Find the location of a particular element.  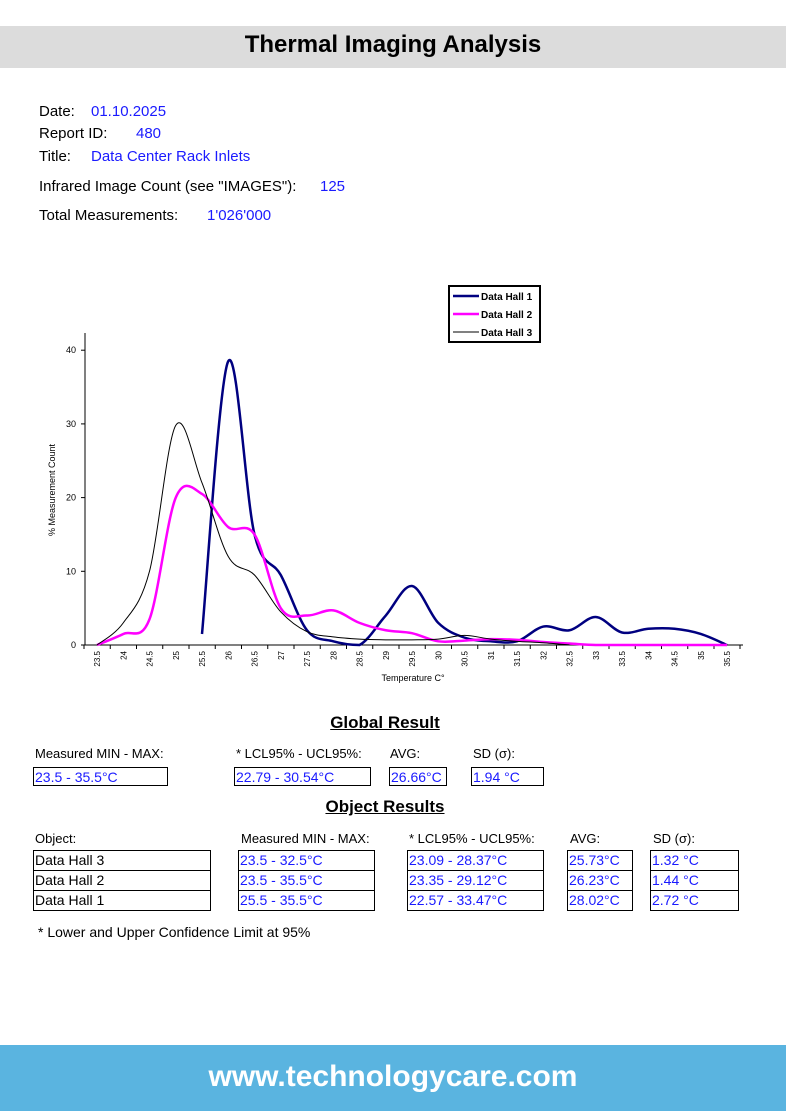

report-id-row: Report ID: 480 is located at coordinates (100, 133).